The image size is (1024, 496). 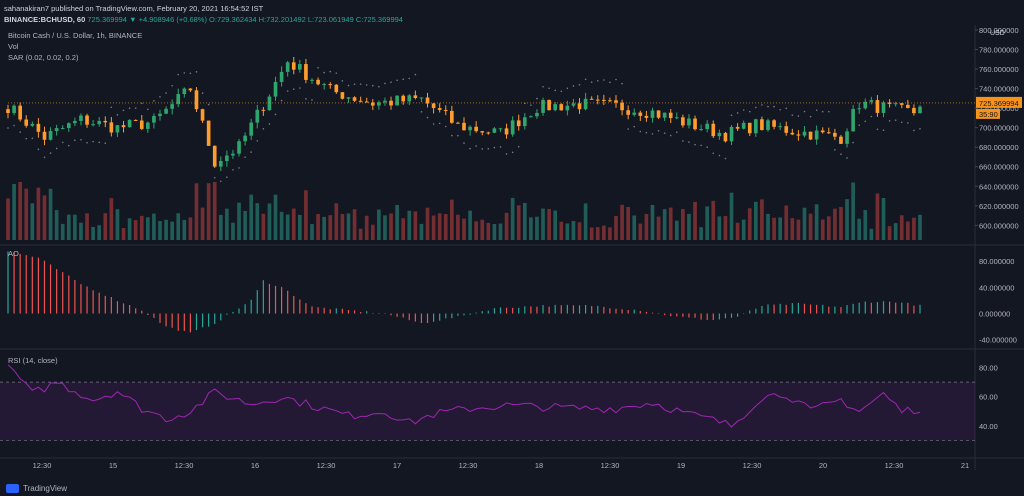 What do you see at coordinates (681, 465) in the screenshot?
I see `time-tick-label: 19` at bounding box center [681, 465].